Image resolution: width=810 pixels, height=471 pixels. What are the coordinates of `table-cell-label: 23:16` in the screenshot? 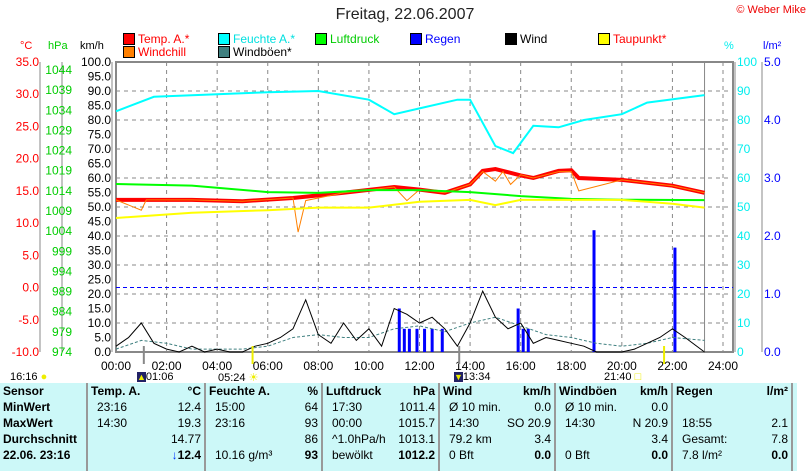 It's located at (112, 407).